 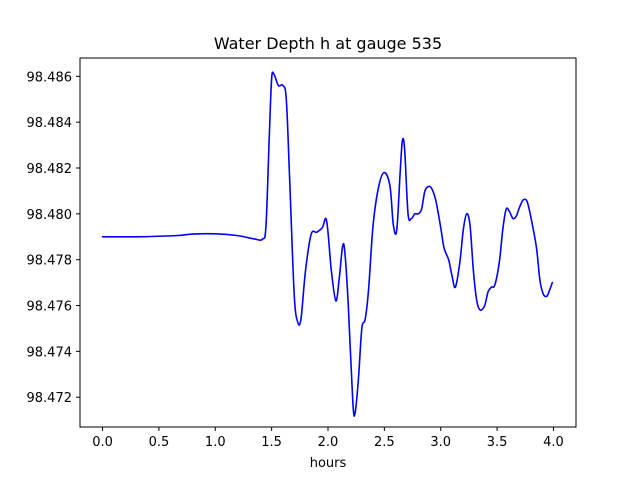 I want to click on y-tick-label: 98.484, so click(x=50, y=123).